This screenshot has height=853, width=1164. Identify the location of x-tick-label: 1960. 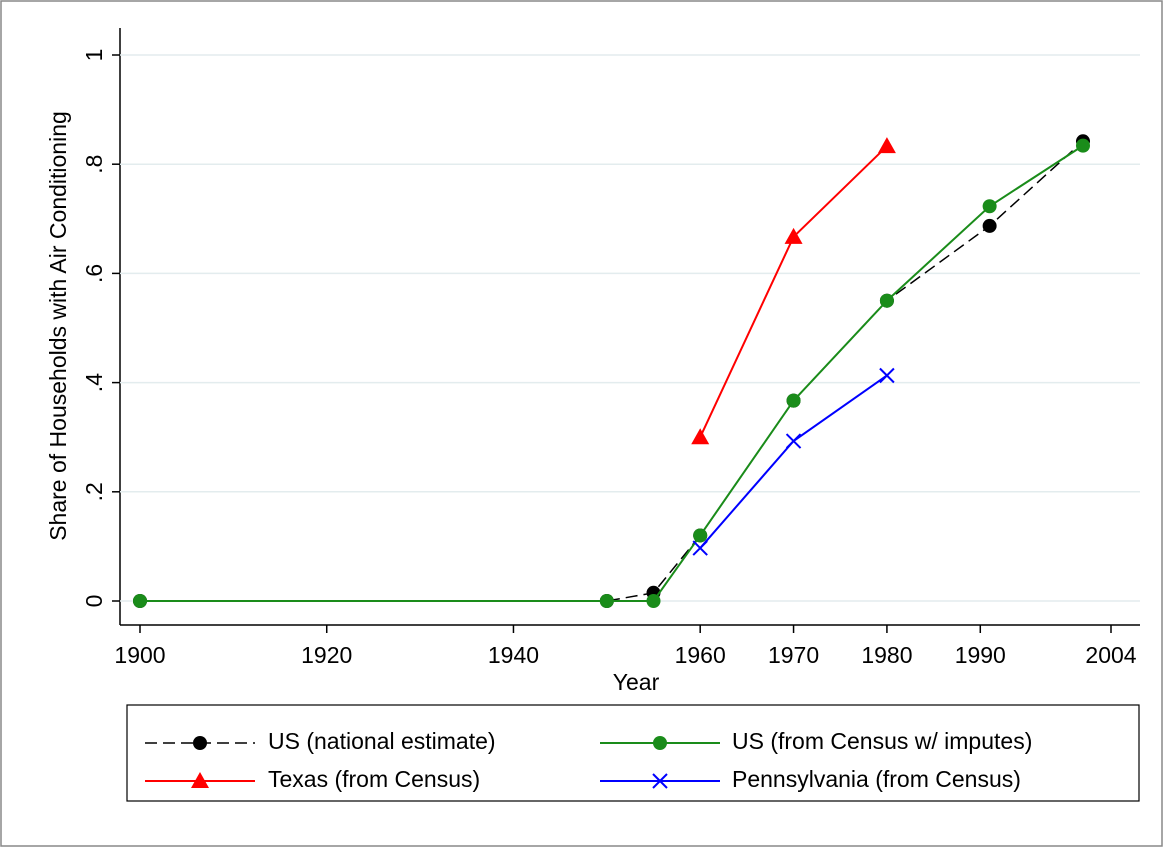
(700, 655).